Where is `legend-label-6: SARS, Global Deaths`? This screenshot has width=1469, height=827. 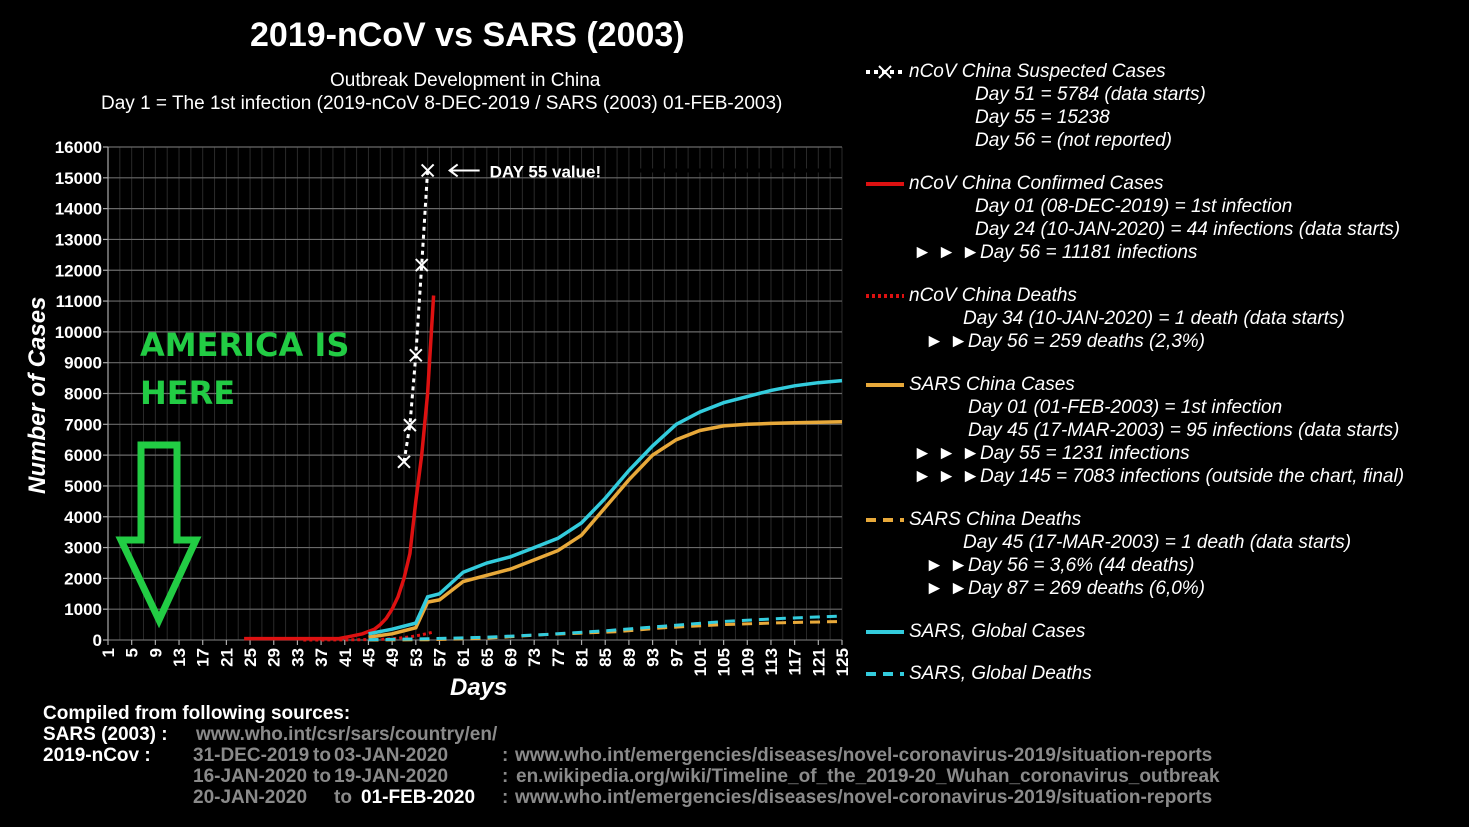
legend-label-6: SARS, Global Deaths is located at coordinates (1000, 673).